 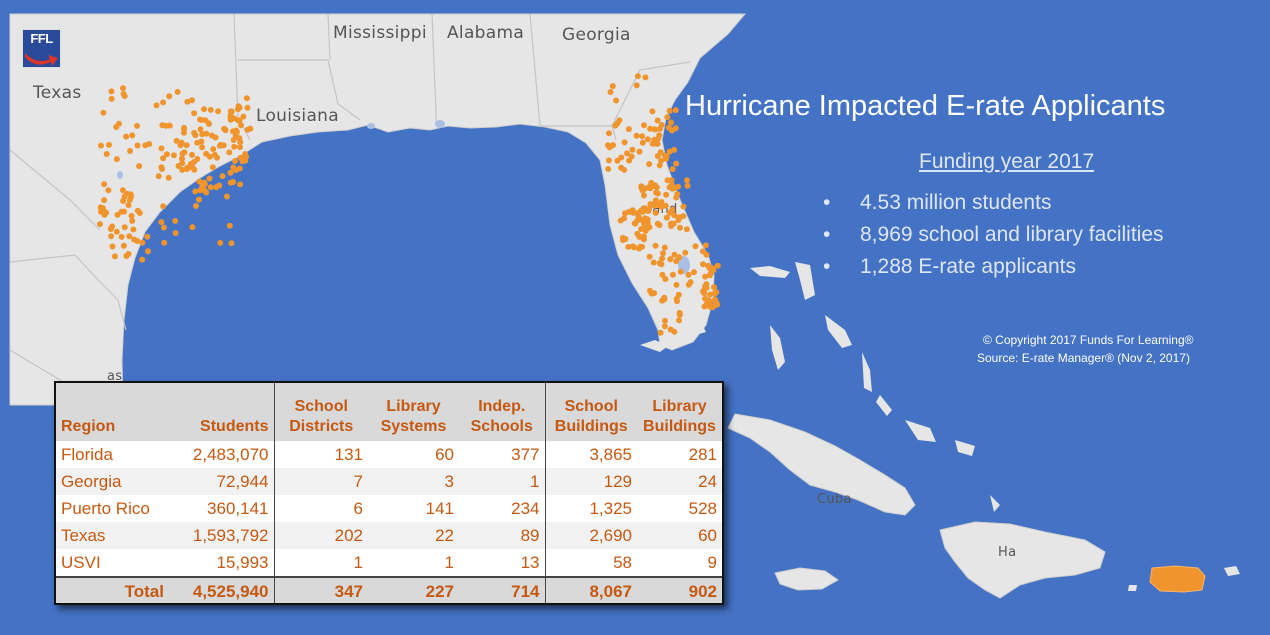 What do you see at coordinates (380, 33) in the screenshot?
I see `map-label-mississippi: Mississippi` at bounding box center [380, 33].